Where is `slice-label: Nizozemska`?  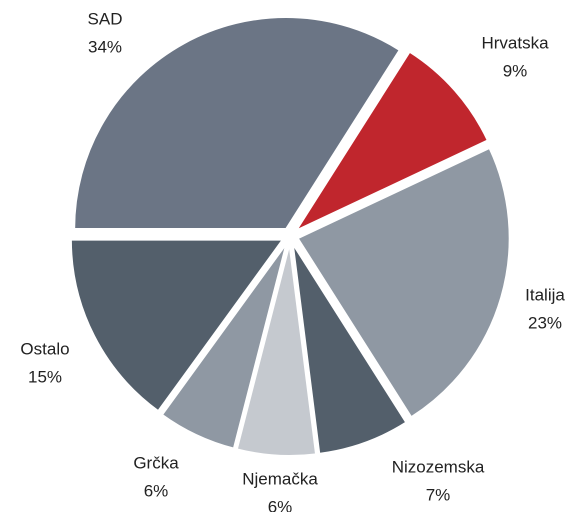
slice-label: Nizozemska is located at coordinates (438, 466).